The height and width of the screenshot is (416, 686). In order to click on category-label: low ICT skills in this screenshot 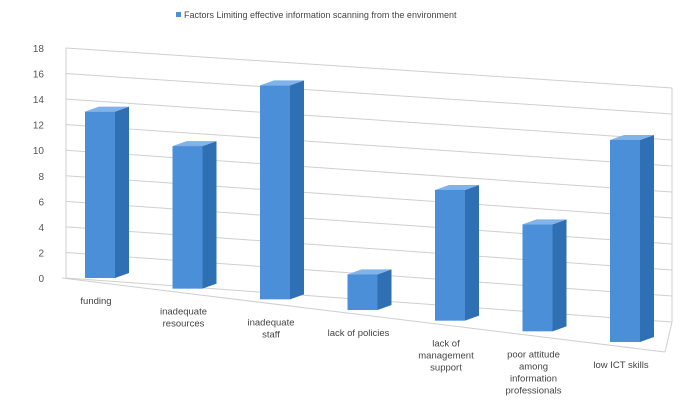, I will do `click(620, 365)`.